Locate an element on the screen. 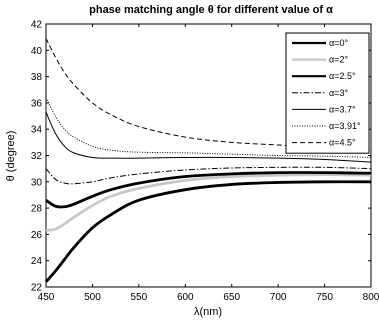 Image resolution: width=379 pixels, height=320 pixels. legend: α=0° α=2° α=2.5° α=3° α=3.7° α=3.91° α=4.5° is located at coordinates (327, 93).